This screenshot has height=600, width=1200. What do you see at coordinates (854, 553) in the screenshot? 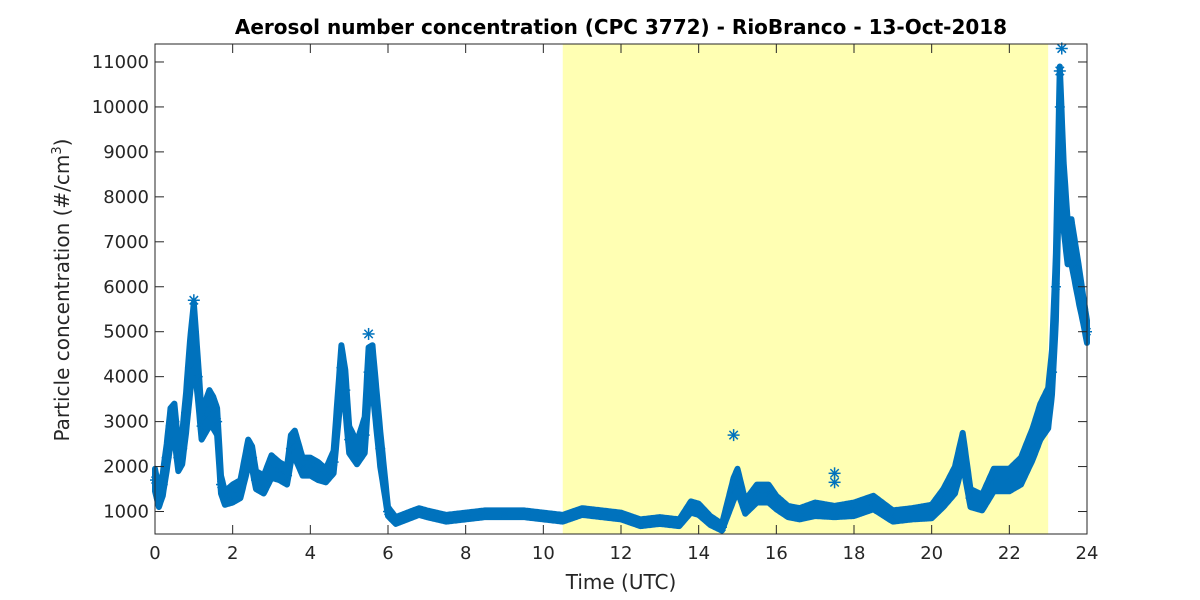
I see `x-tick-label: 18` at bounding box center [854, 553].